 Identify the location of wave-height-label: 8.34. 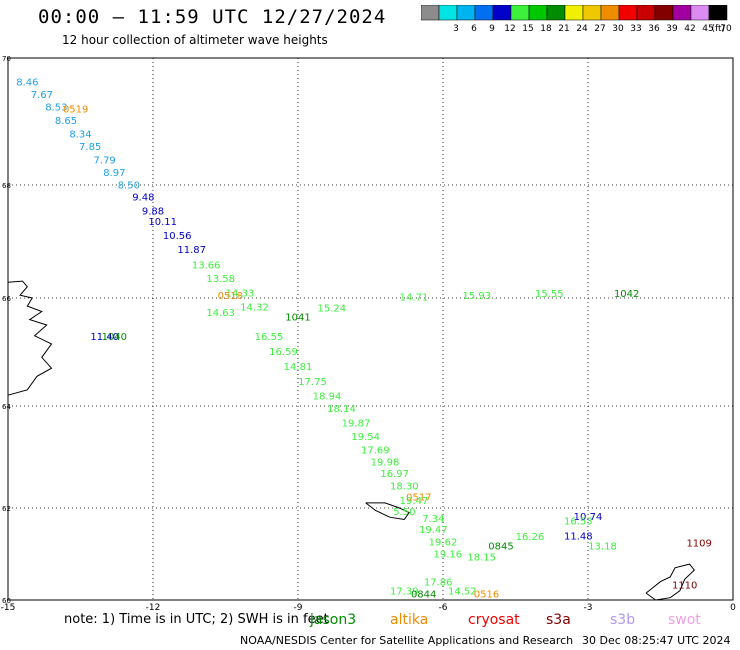
(80, 134).